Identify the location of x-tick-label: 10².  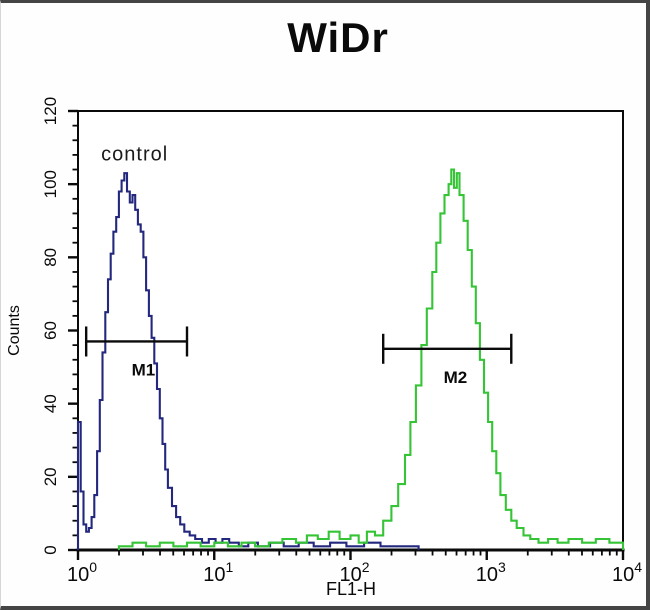
(354, 572).